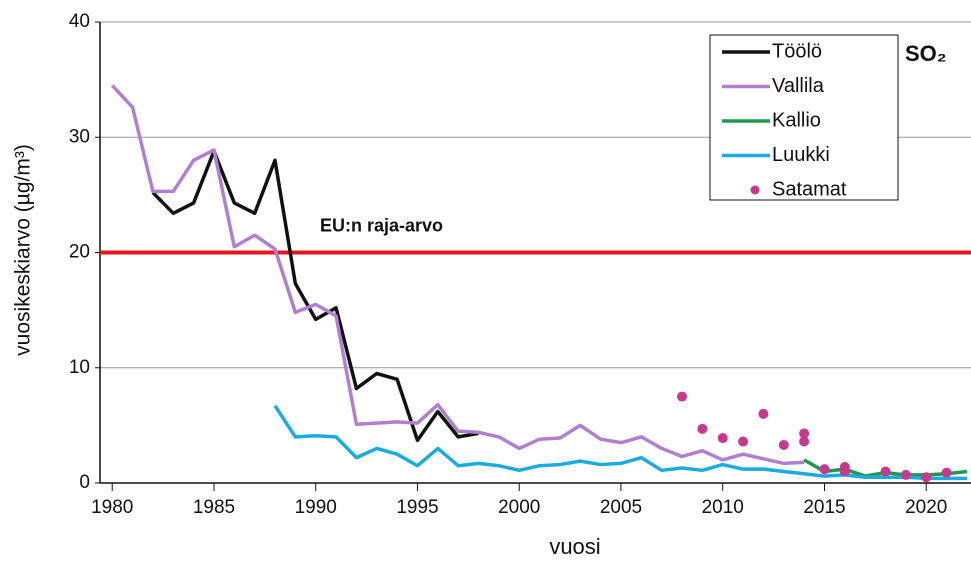  Describe the element at coordinates (621, 507) in the screenshot. I see `x-tick-label: 2005` at that location.